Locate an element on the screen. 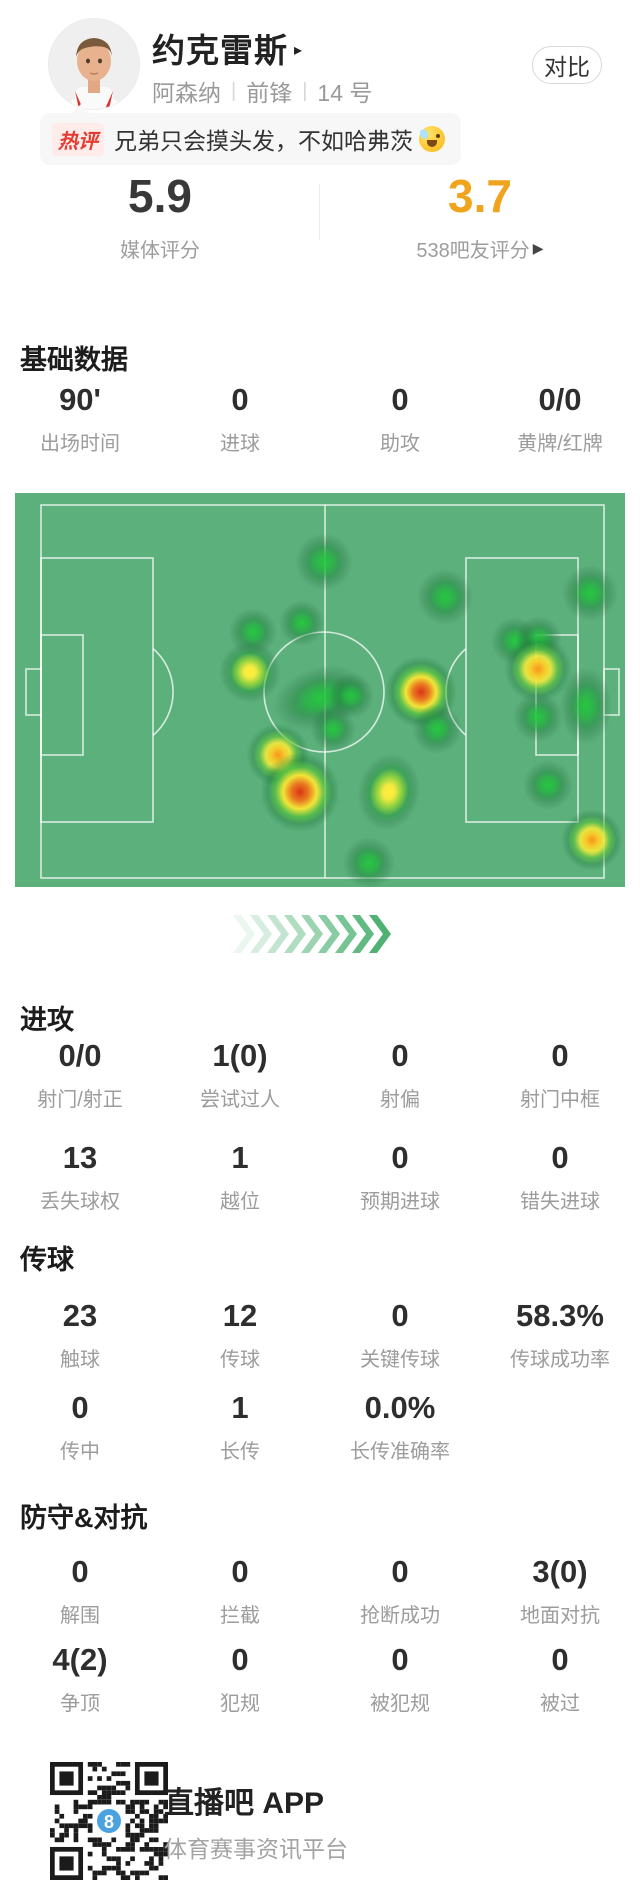 The image size is (640, 1894). hot-comment-text: 兄弟只会摸头发，不如哈弗茨 is located at coordinates (263, 141).